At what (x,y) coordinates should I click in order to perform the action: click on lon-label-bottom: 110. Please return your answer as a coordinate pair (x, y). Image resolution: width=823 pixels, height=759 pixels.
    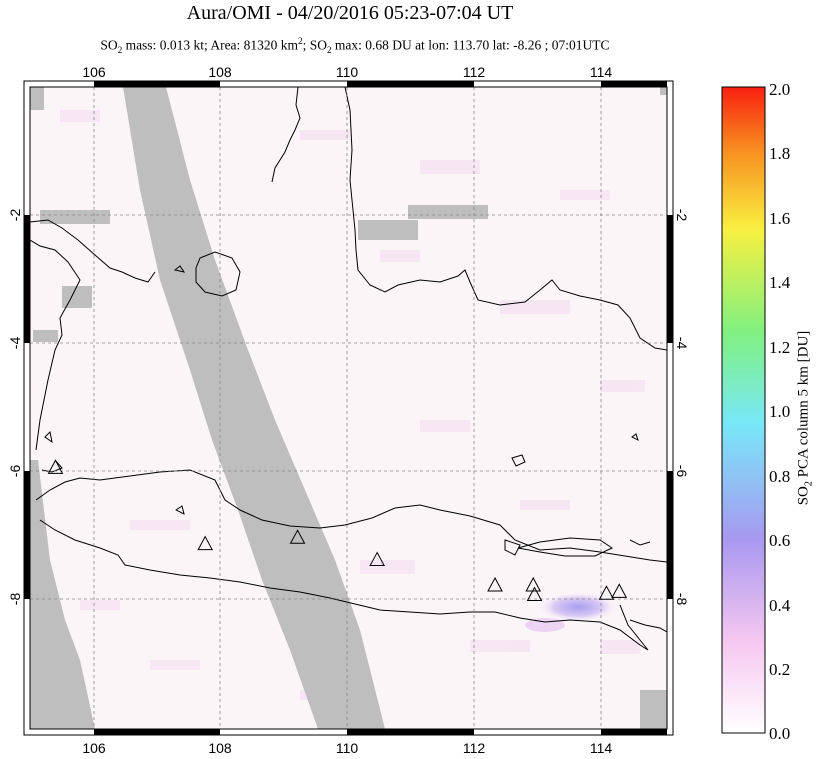
    Looking at the image, I should click on (347, 748).